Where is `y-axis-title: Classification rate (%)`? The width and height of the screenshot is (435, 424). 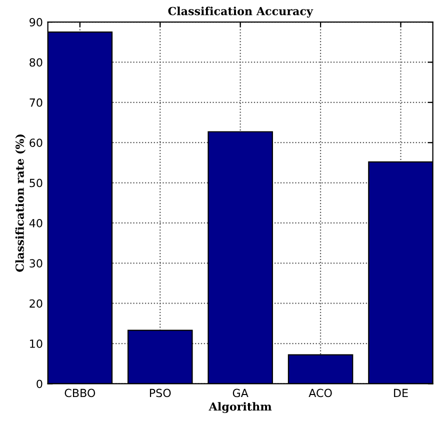
y-axis-title: Classification rate (%) is located at coordinates (20, 203).